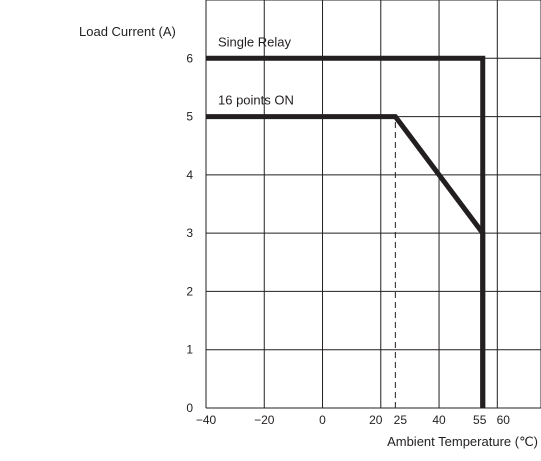 The image size is (541, 461). Describe the element at coordinates (504, 420) in the screenshot. I see `x-tick-label: 60` at that location.